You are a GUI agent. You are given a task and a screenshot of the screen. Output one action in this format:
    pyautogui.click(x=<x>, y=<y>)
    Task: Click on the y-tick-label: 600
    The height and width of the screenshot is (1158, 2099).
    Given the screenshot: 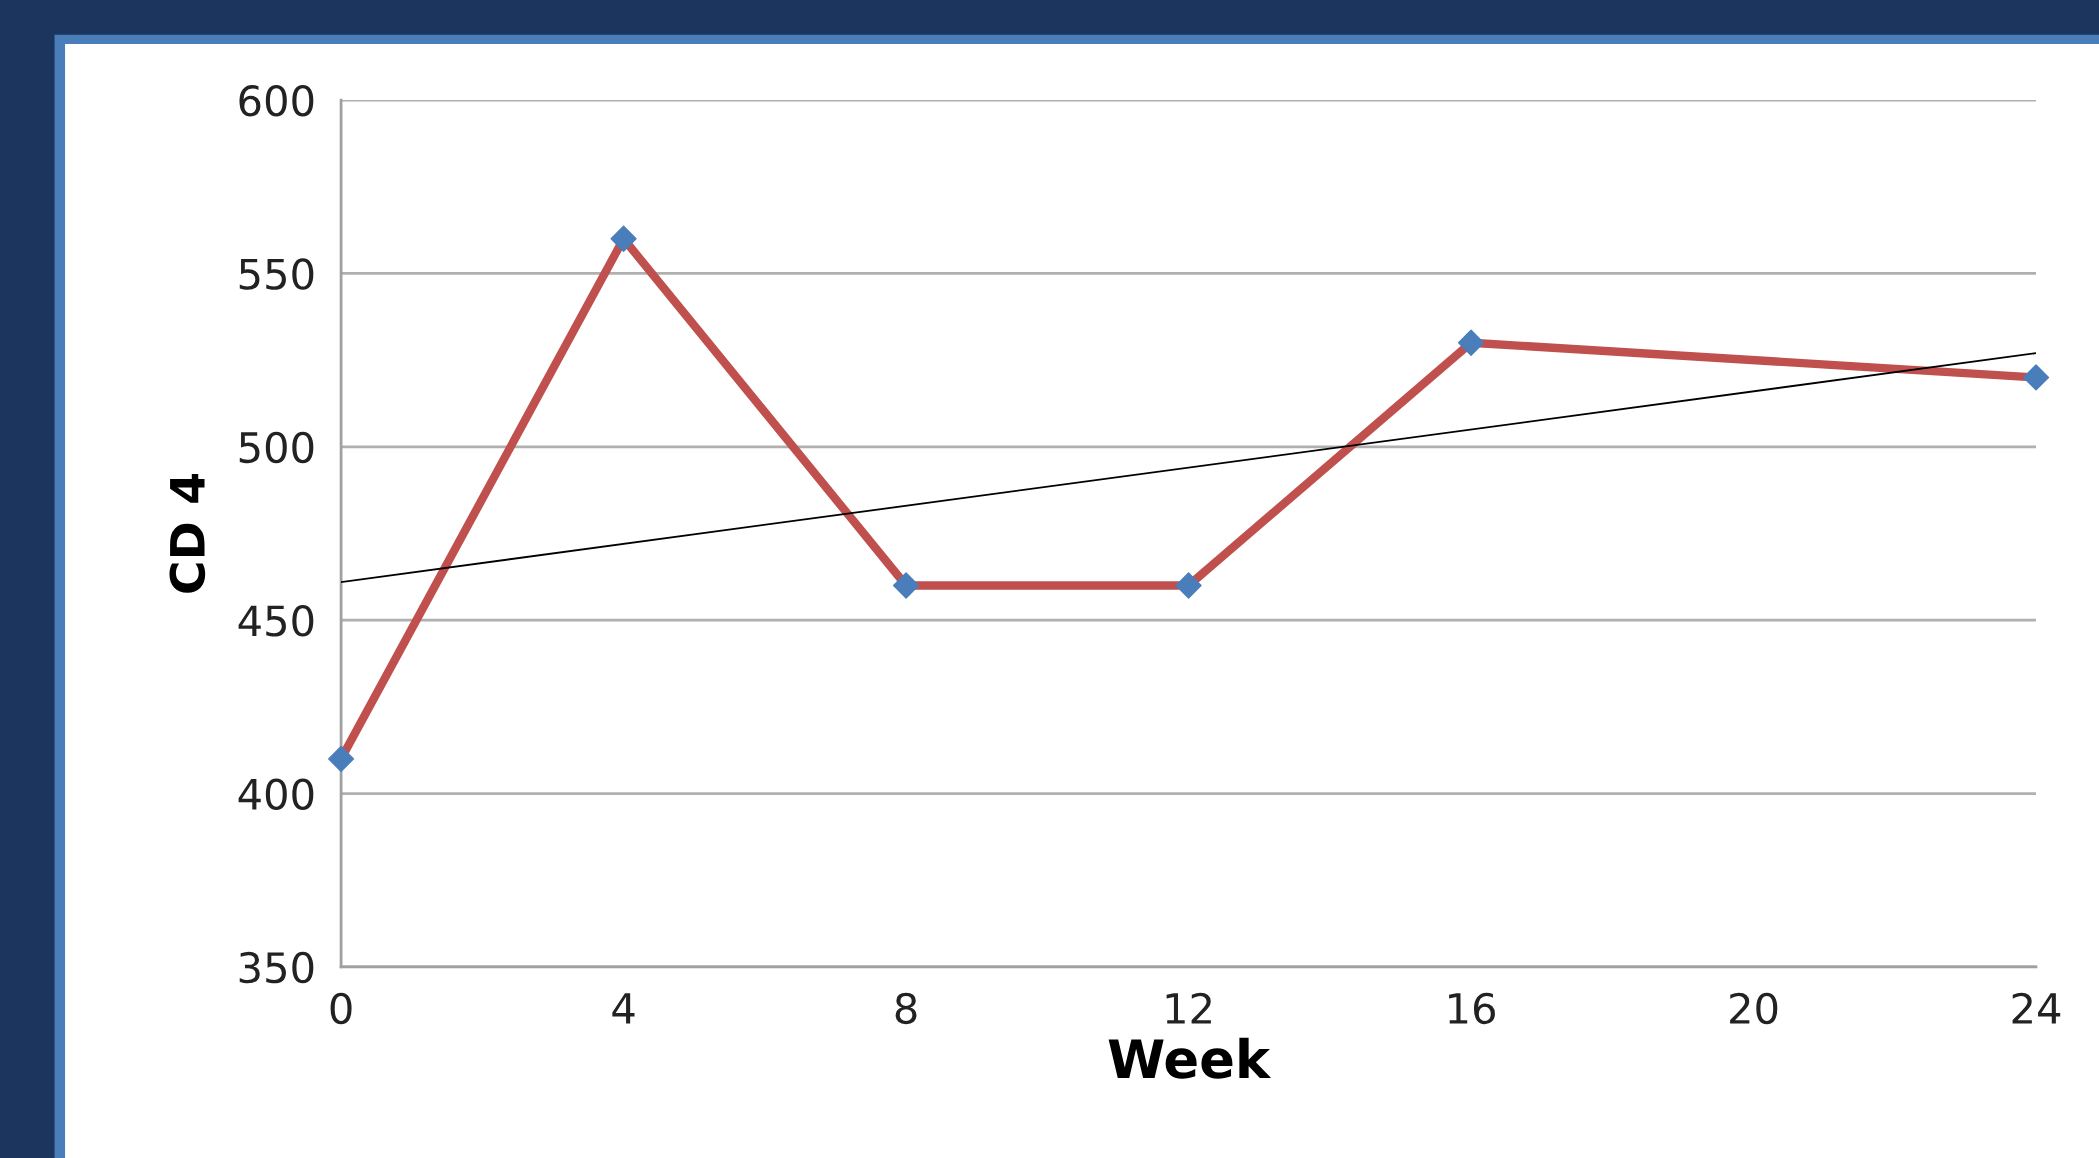 What is the action you would take?
    pyautogui.click(x=276, y=100)
    